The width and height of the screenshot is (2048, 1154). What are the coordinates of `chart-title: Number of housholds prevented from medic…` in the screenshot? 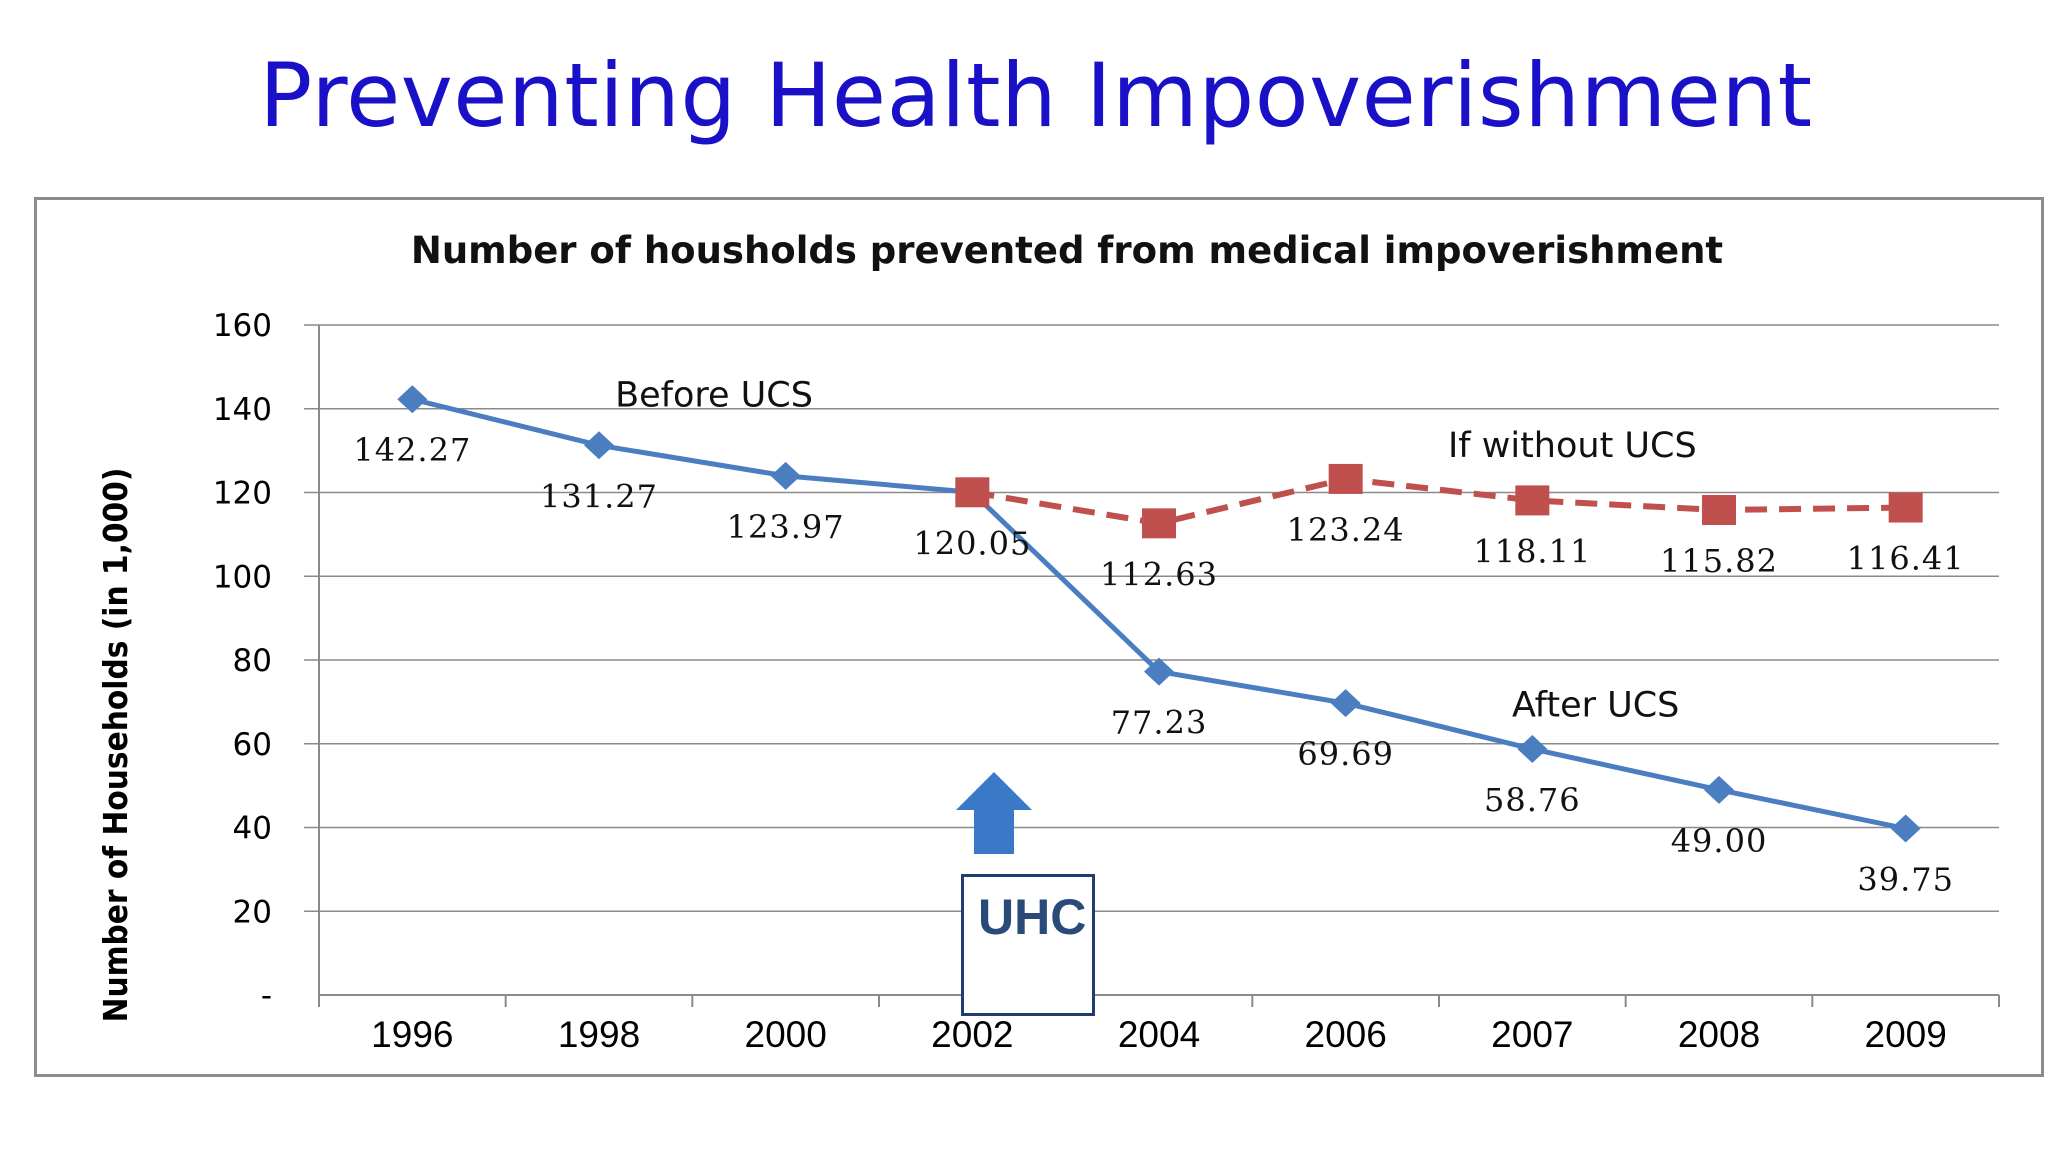 It's located at (1067, 250).